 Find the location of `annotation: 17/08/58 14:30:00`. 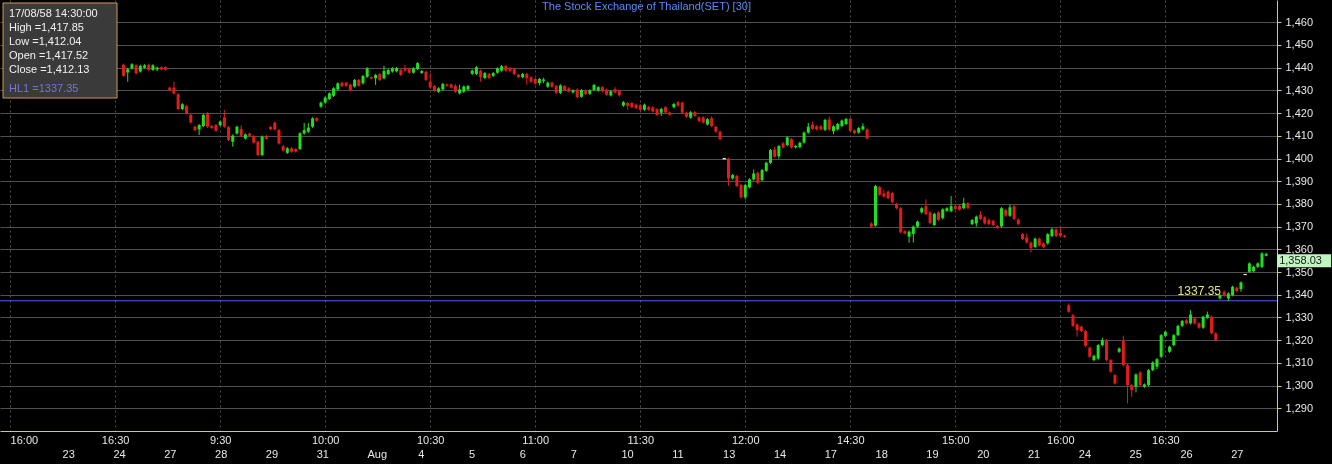

annotation: 17/08/58 14:30:00 is located at coordinates (53, 13).